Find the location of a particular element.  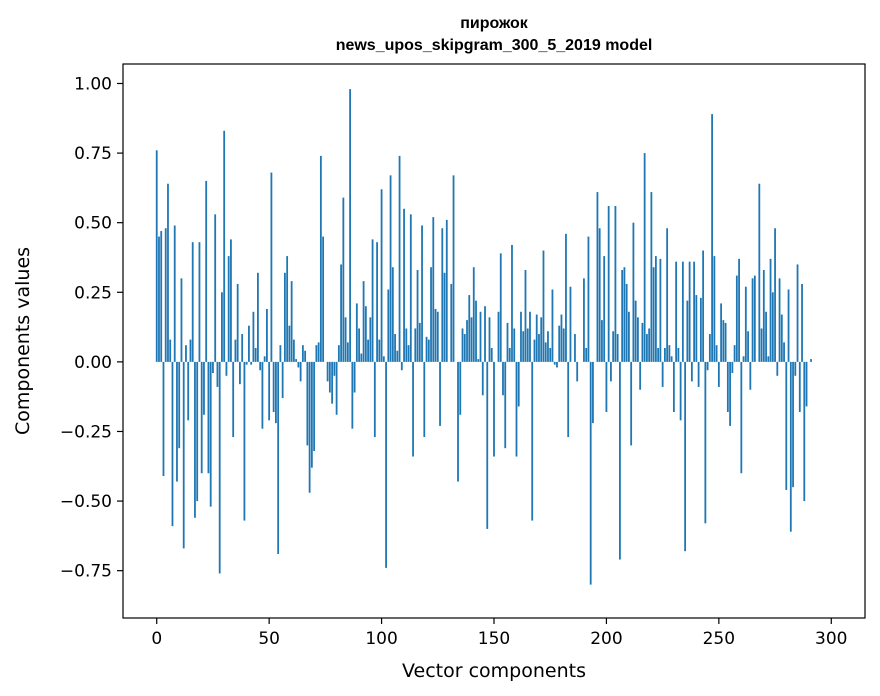

x-tick-label: 0 is located at coordinates (156, 639).